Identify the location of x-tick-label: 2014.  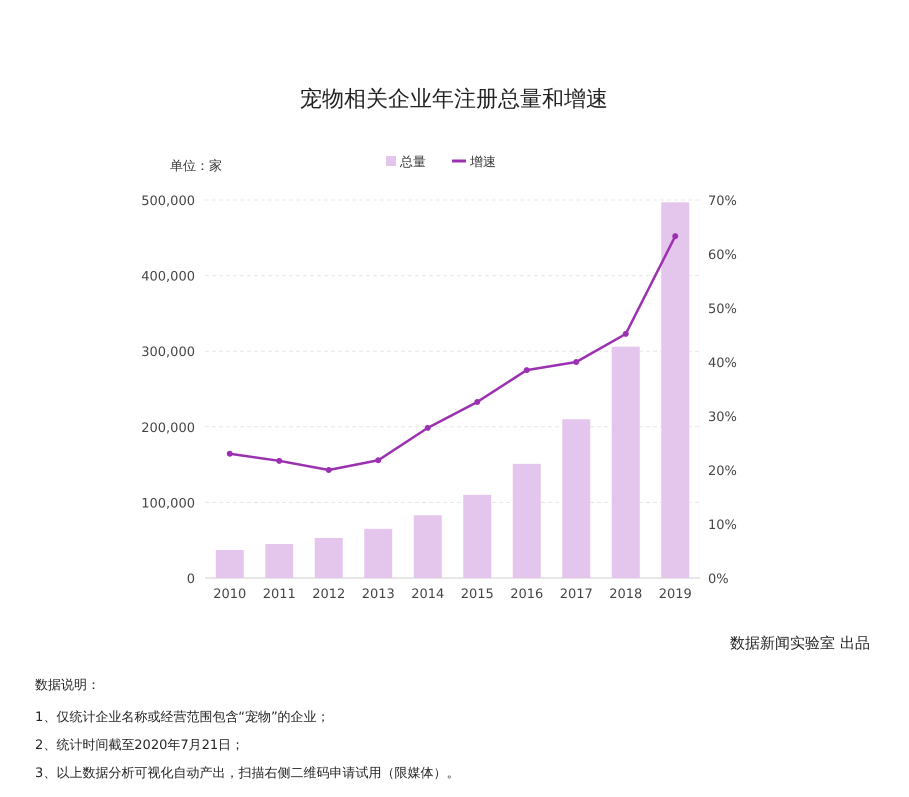
(427, 594).